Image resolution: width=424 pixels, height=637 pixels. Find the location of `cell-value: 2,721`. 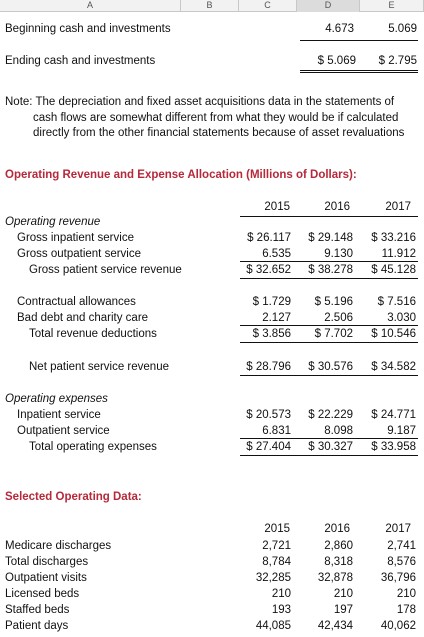

cell-value: 2,721 is located at coordinates (276, 546).